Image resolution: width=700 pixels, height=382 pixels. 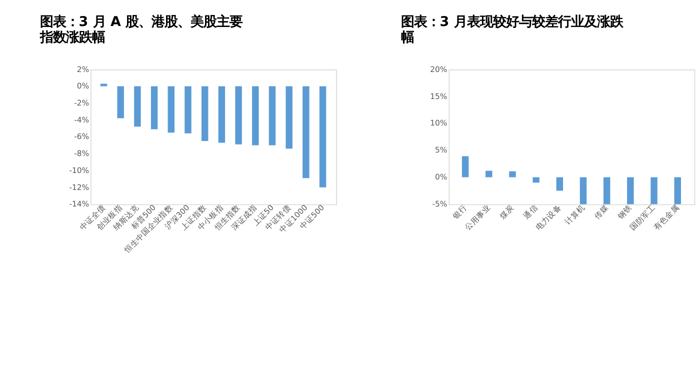 What do you see at coordinates (83, 69) in the screenshot?
I see `y-tick-label: 2%` at bounding box center [83, 69].